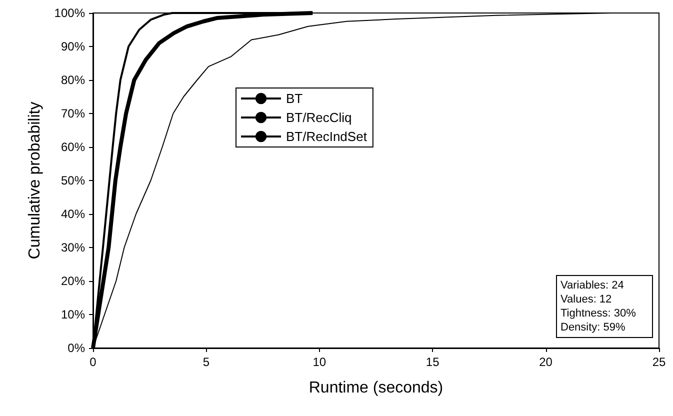 Image resolution: width=673 pixels, height=416 pixels. What do you see at coordinates (327, 136) in the screenshot?
I see `legend-label: BT/RecIndSet` at bounding box center [327, 136].